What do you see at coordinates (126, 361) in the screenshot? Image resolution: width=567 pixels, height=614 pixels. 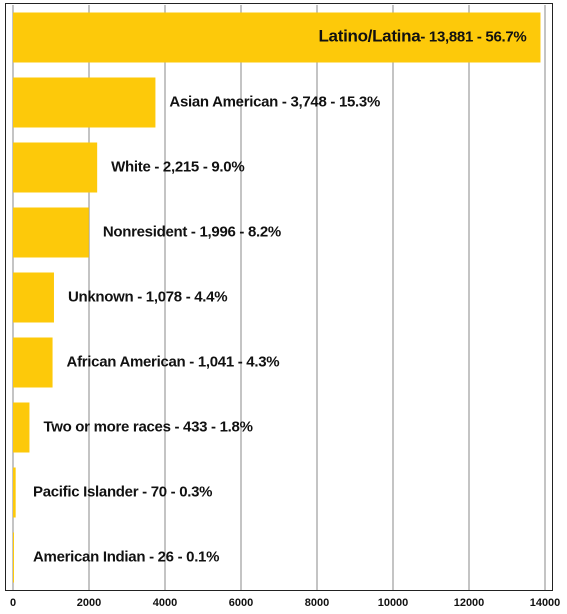 I see `category-name: African American` at bounding box center [126, 361].